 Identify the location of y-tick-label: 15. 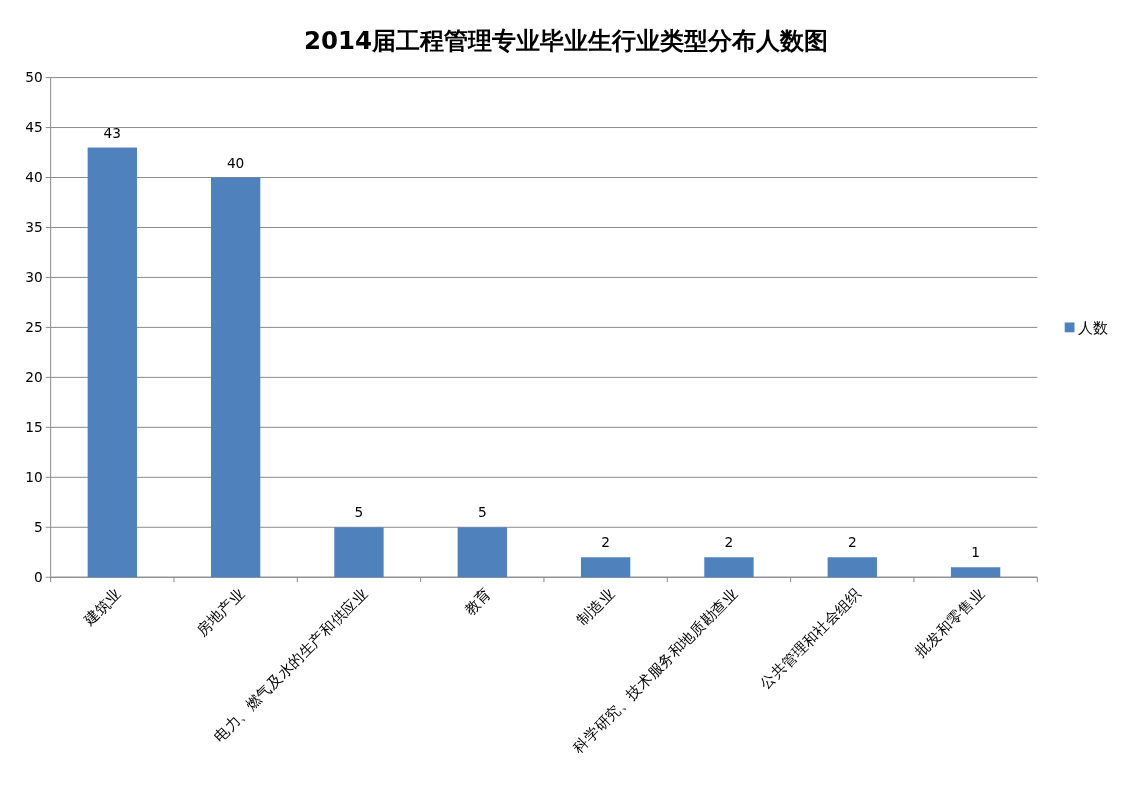
(34, 427).